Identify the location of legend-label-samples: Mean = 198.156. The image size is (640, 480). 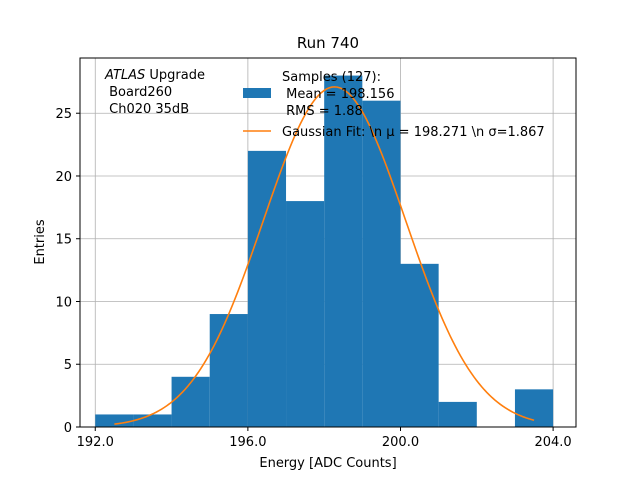
(338, 94).